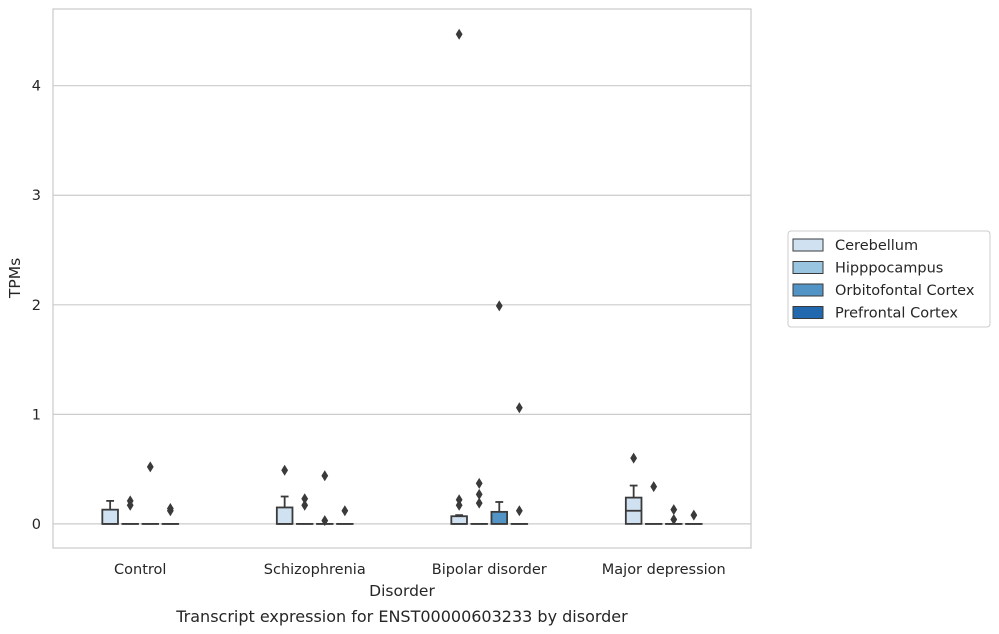 The width and height of the screenshot is (999, 634). What do you see at coordinates (905, 291) in the screenshot?
I see `legend-label: Orbitofontal Cortex` at bounding box center [905, 291].